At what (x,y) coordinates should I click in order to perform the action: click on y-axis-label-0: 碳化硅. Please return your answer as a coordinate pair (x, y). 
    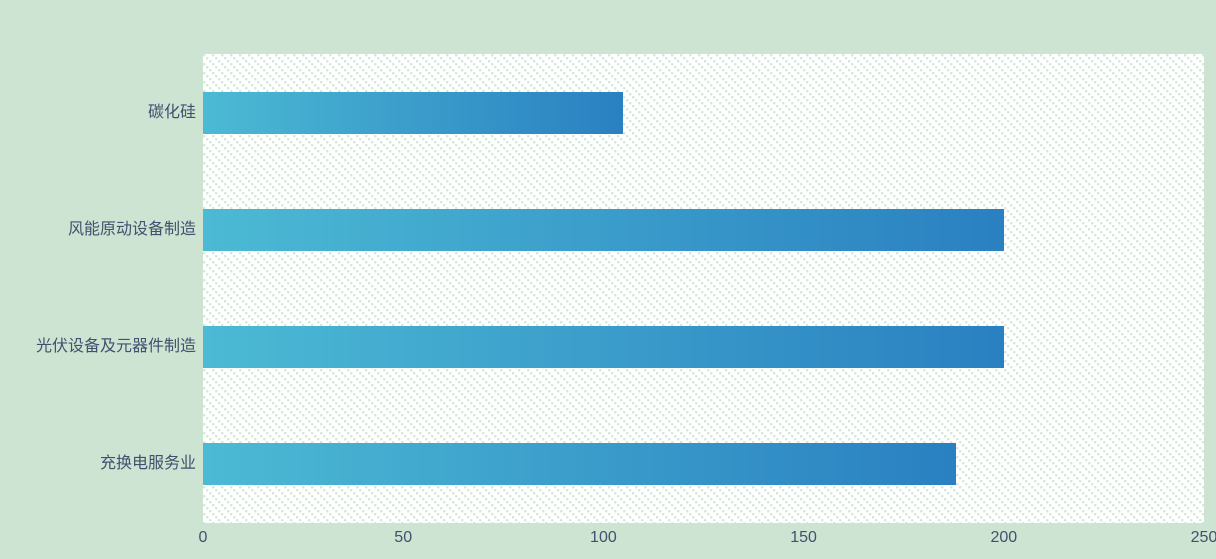
    Looking at the image, I should click on (171, 112).